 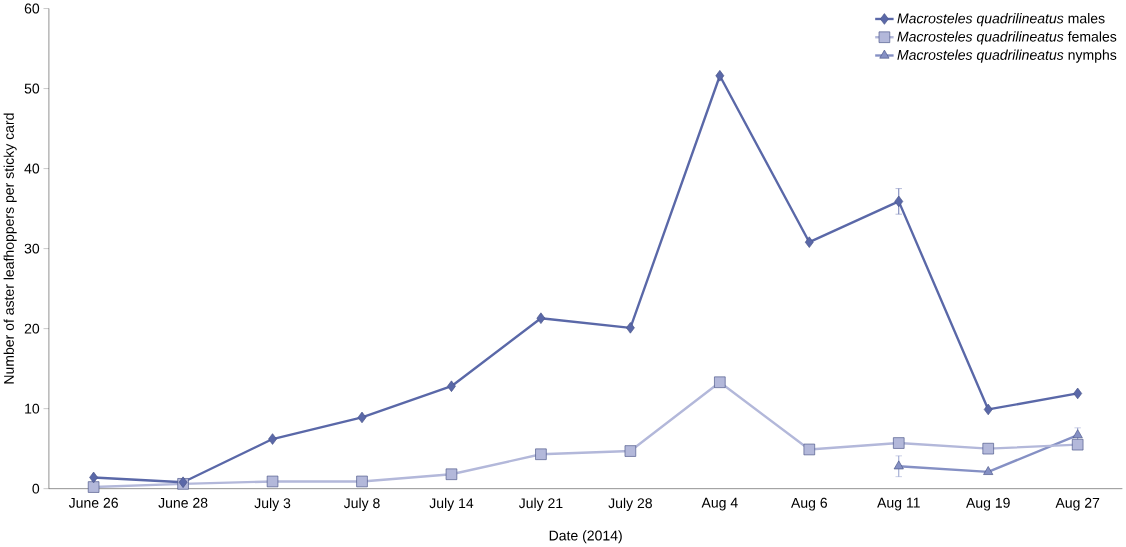 I want to click on y-tick-label: 60, so click(x=32, y=8).